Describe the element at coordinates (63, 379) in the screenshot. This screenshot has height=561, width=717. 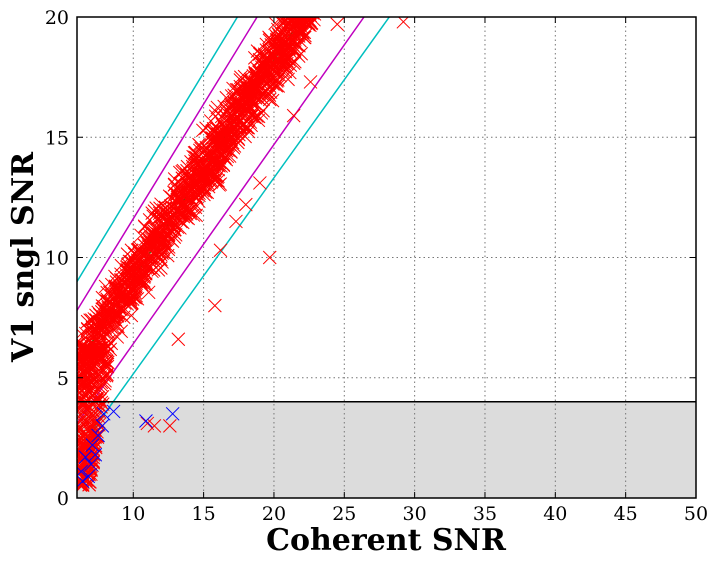
I see `y-tick-label: 5` at that location.